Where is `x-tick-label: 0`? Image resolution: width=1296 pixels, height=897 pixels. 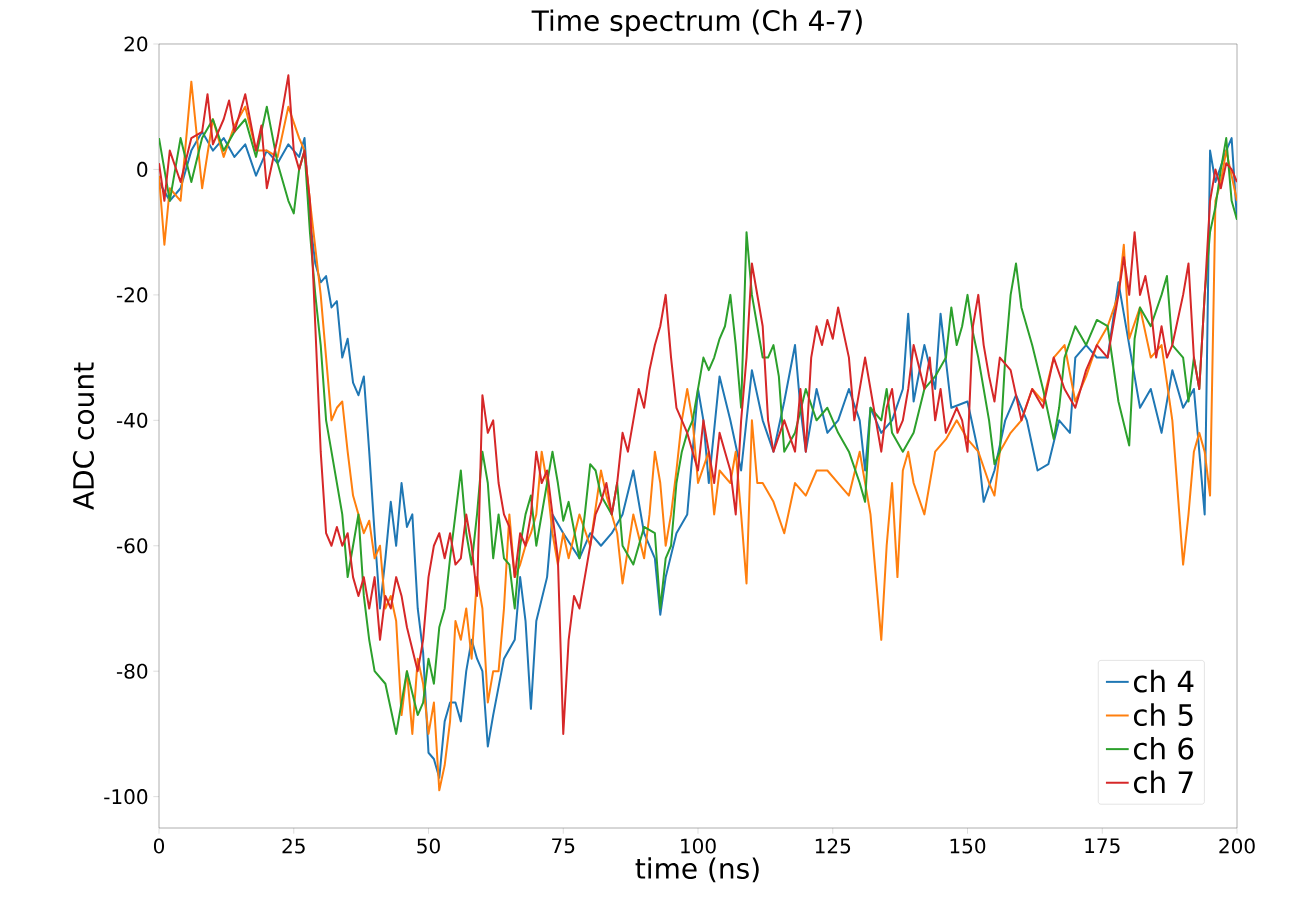 x-tick-label: 0 is located at coordinates (159, 846).